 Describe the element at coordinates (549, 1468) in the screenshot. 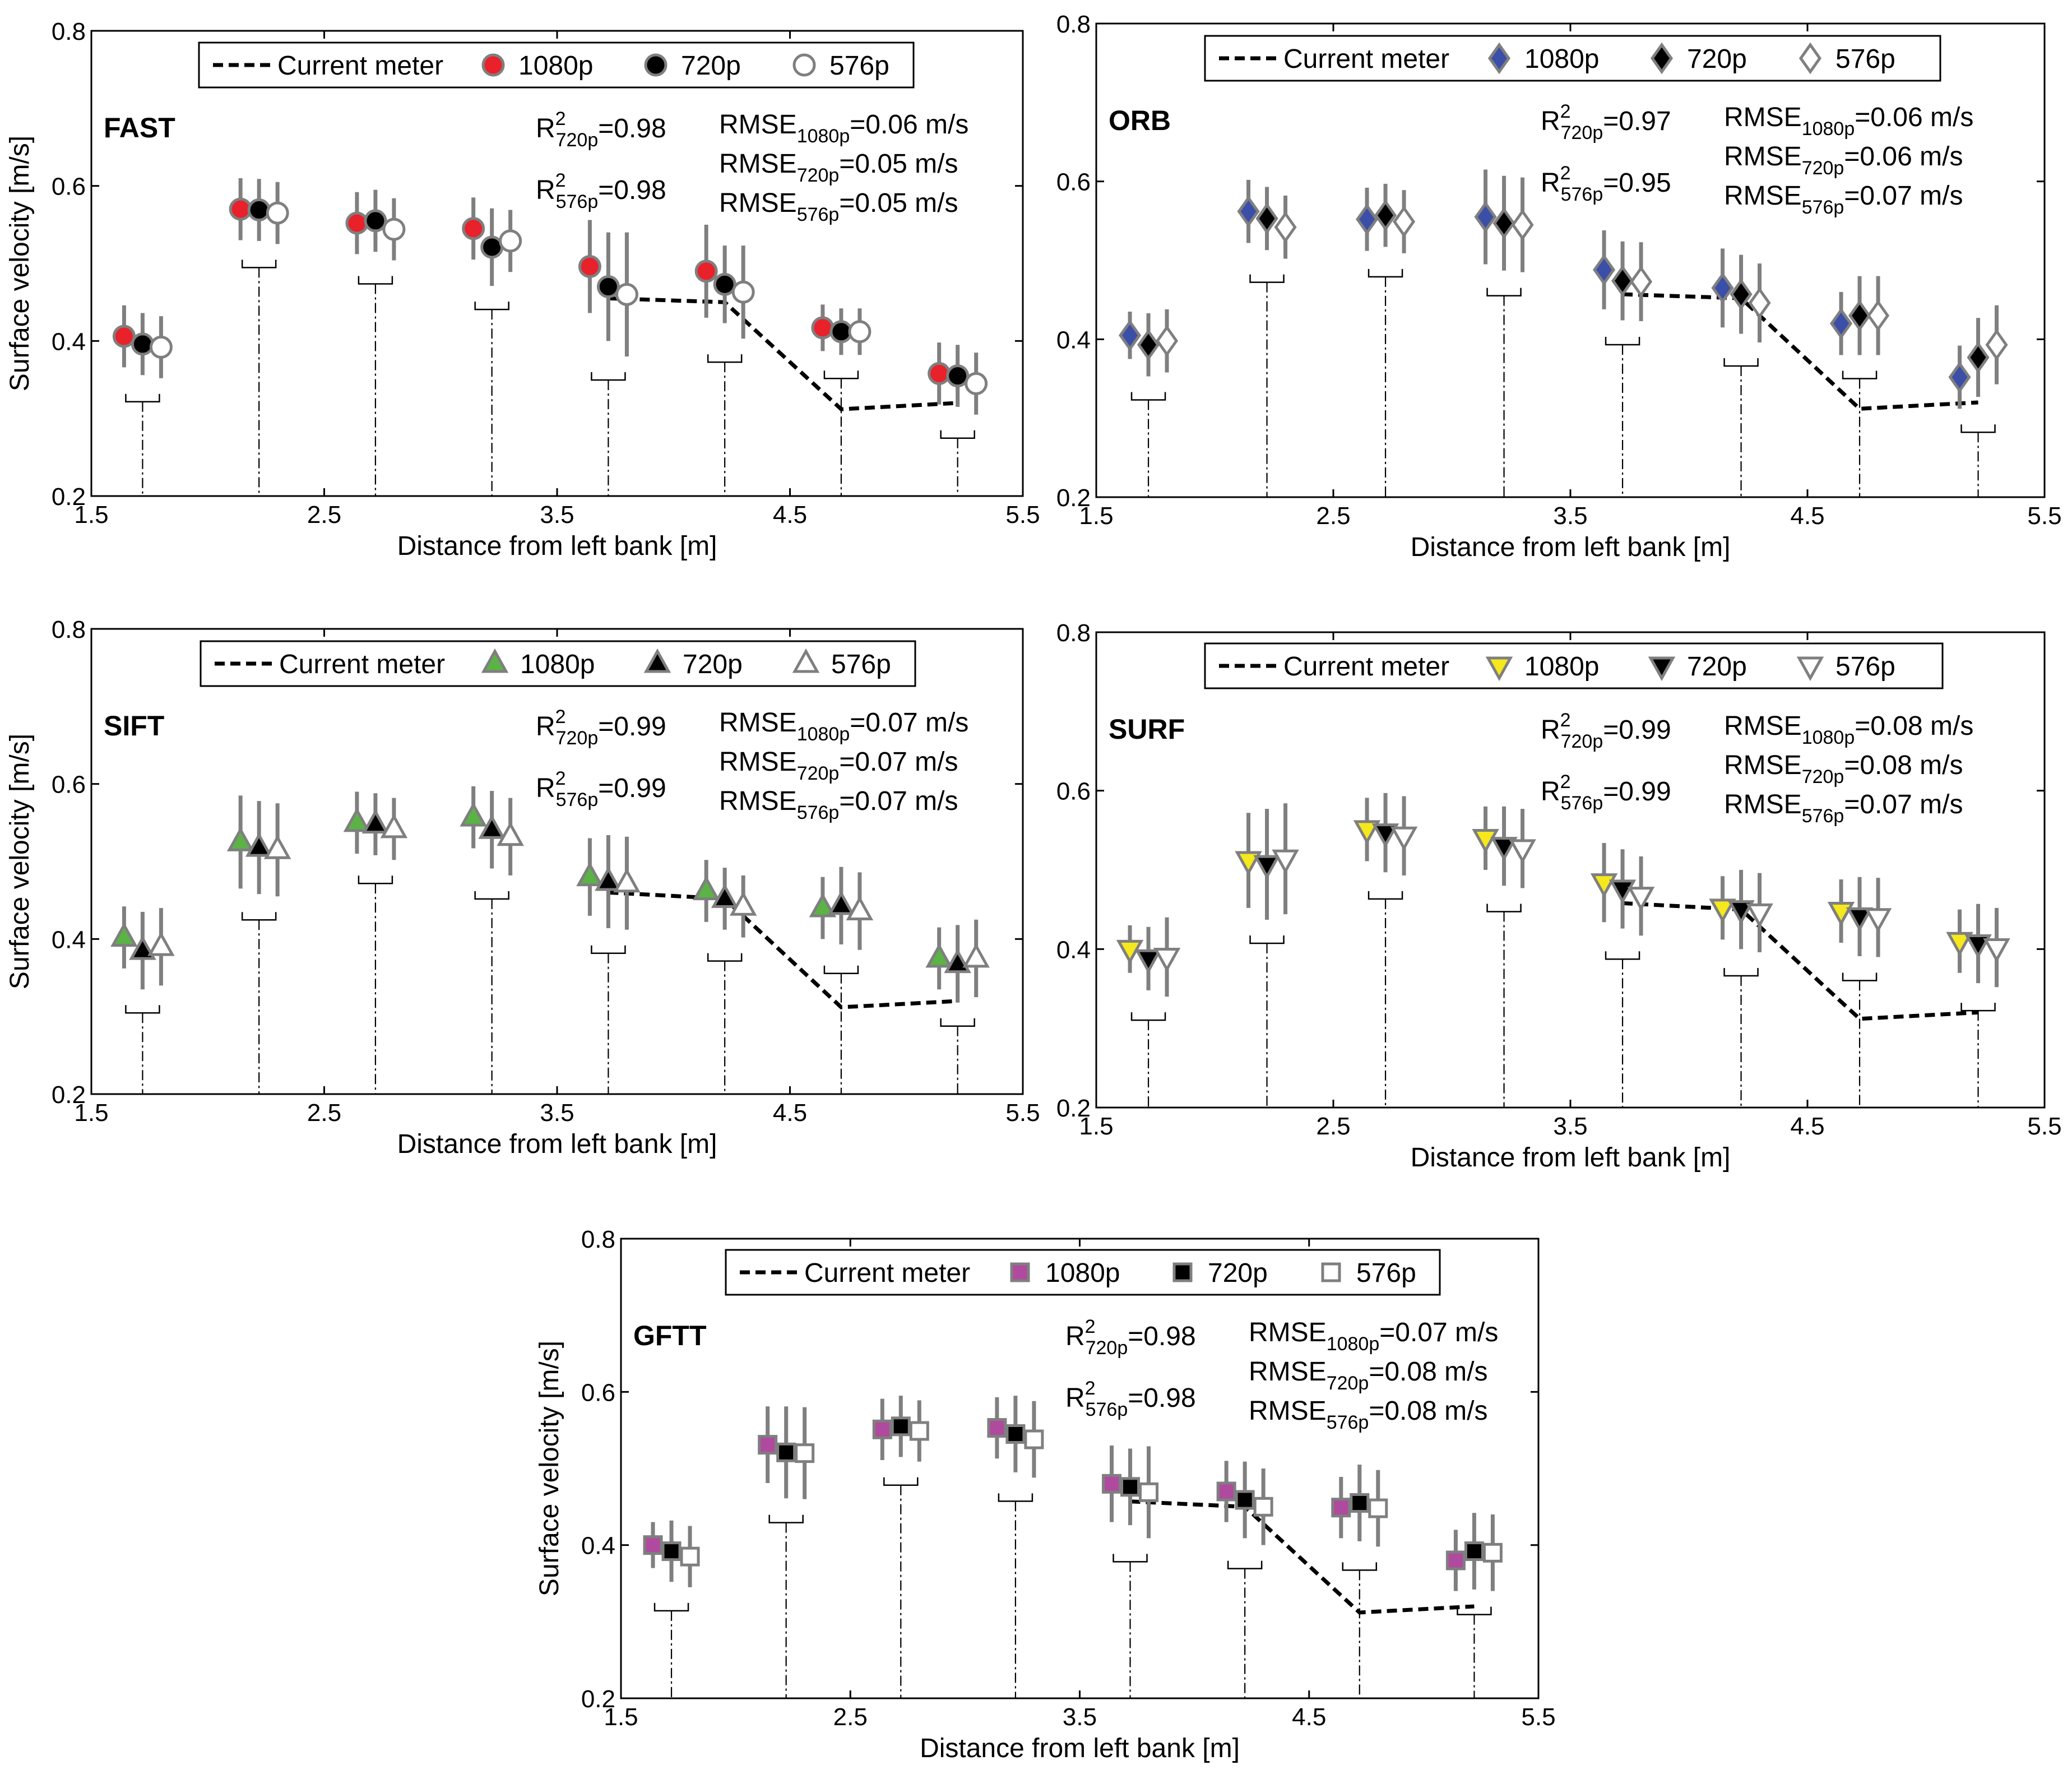

I see `y-axis-label: Surface velocity [m/s]` at that location.